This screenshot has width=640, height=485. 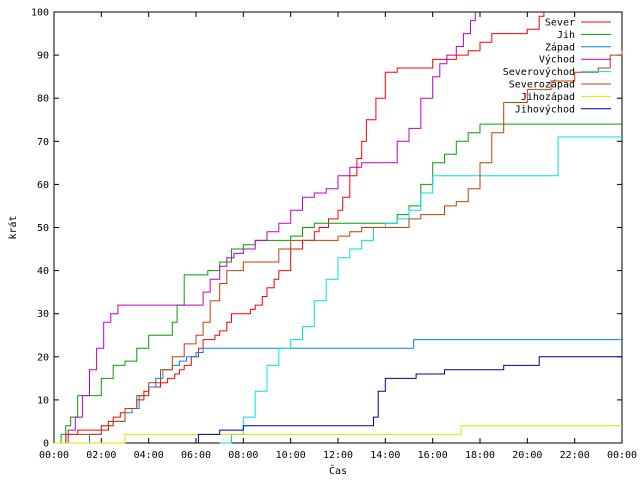 I want to click on y-tick-label: 40, so click(x=43, y=271).